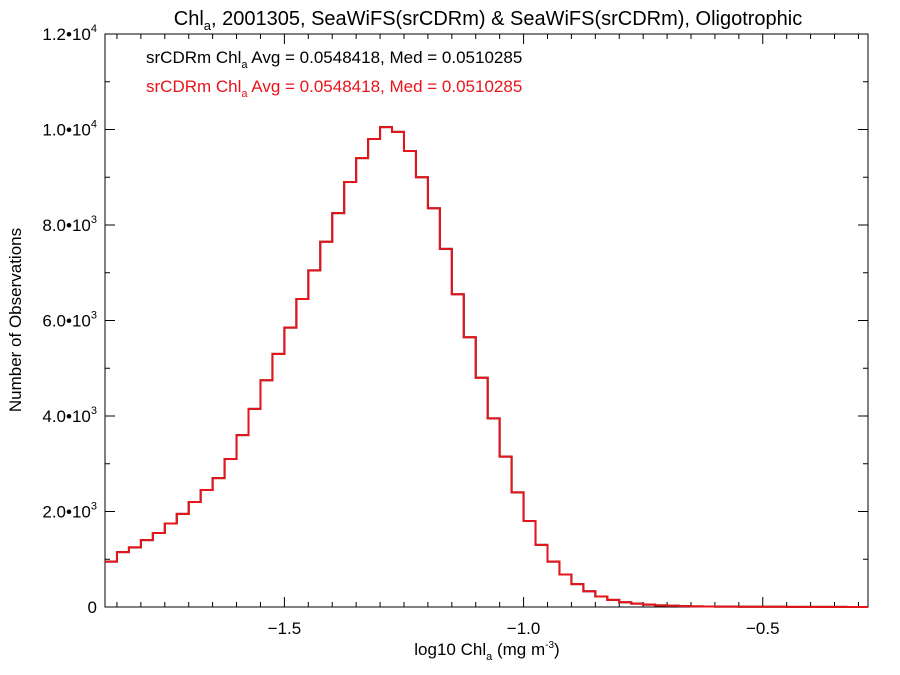  Describe the element at coordinates (92, 607) in the screenshot. I see `y-tick-label: 0` at that location.